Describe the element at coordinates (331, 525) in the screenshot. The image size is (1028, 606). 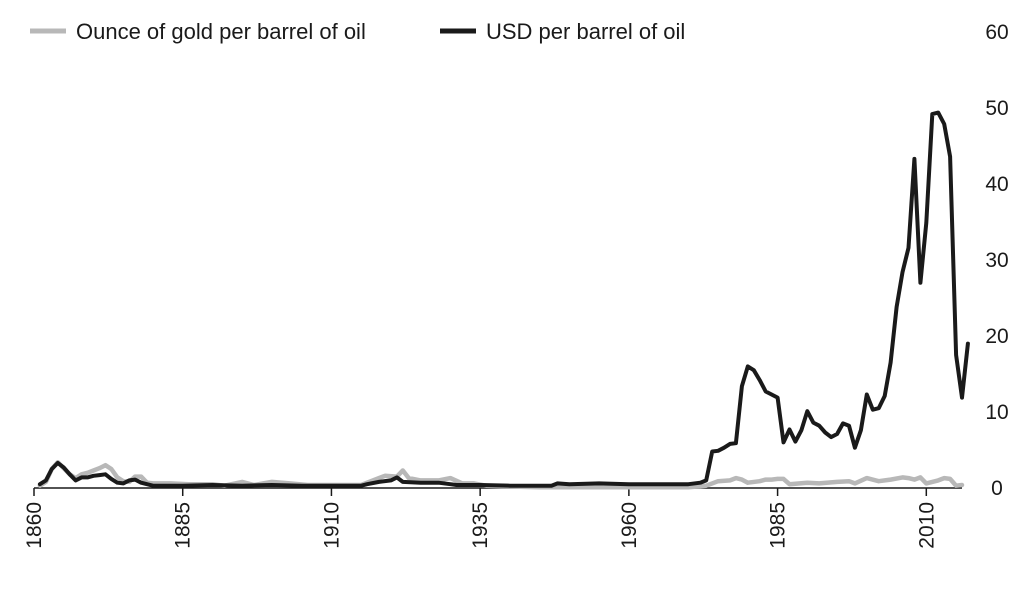
I see `x-tick-label: 1910` at that location.